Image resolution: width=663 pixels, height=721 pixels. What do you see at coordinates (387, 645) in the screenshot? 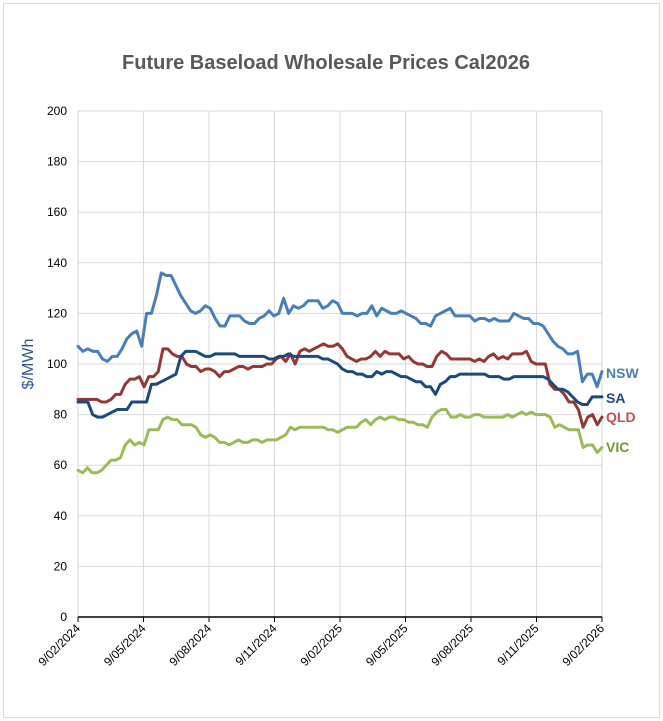
I see `x-tick-label: 9/05/2025` at bounding box center [387, 645].